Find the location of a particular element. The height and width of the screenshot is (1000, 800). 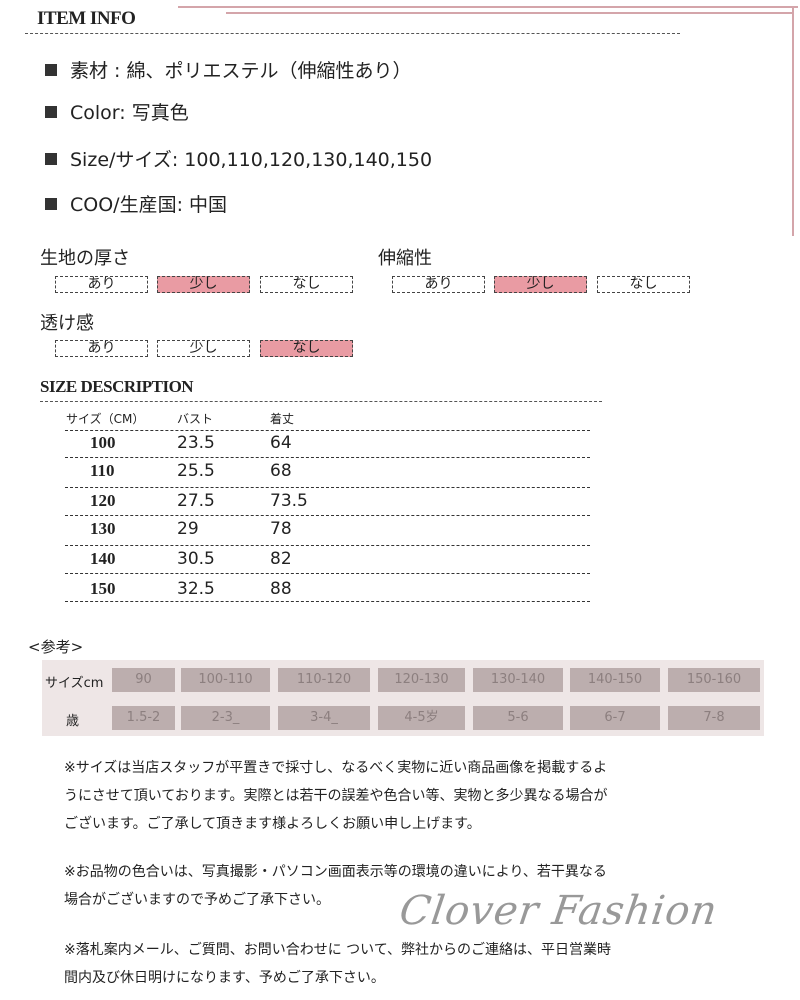

ref-cell-age: 6-7 is located at coordinates (615, 718).